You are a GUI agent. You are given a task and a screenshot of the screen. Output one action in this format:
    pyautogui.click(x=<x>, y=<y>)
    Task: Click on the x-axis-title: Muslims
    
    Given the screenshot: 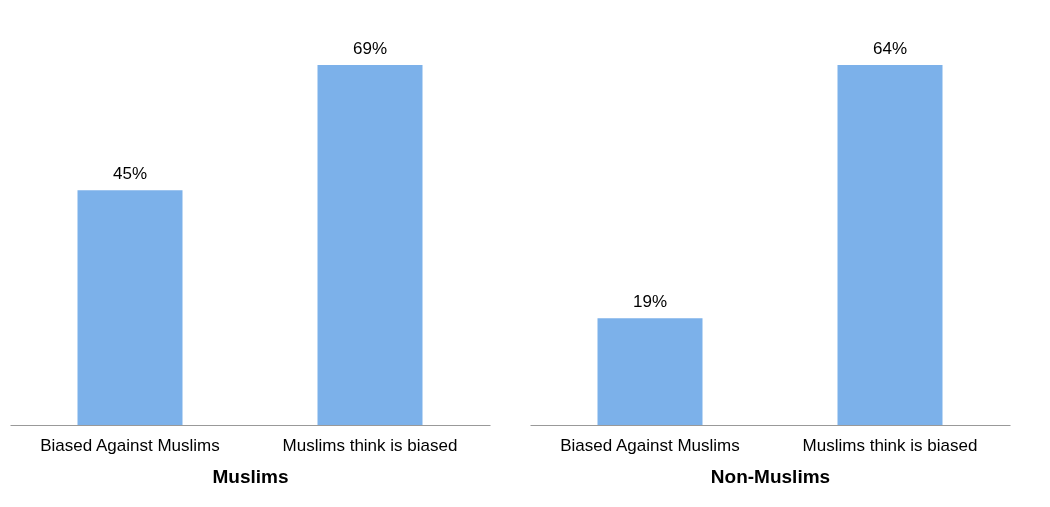 What is the action you would take?
    pyautogui.click(x=250, y=476)
    